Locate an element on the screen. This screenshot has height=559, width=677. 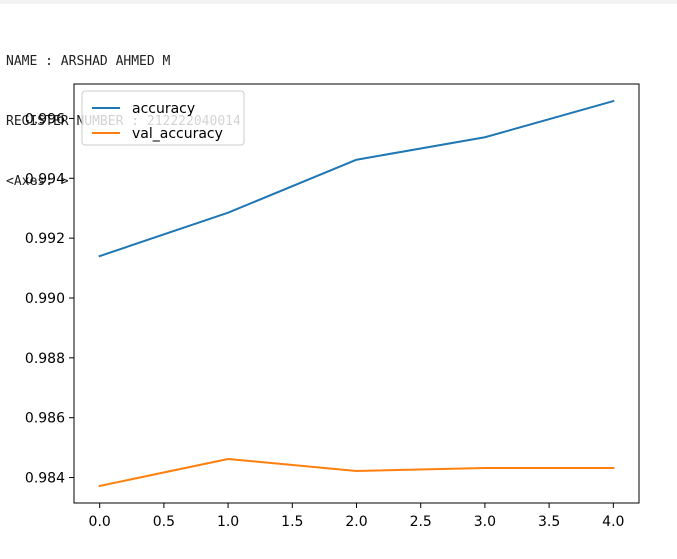
y-tick-label: 0.994 is located at coordinates (45, 179).